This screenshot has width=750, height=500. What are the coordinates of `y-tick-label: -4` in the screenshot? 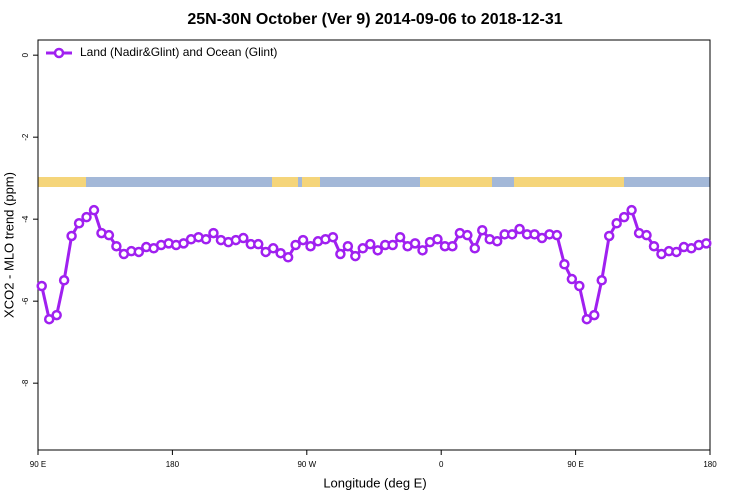 It's located at (25, 219).